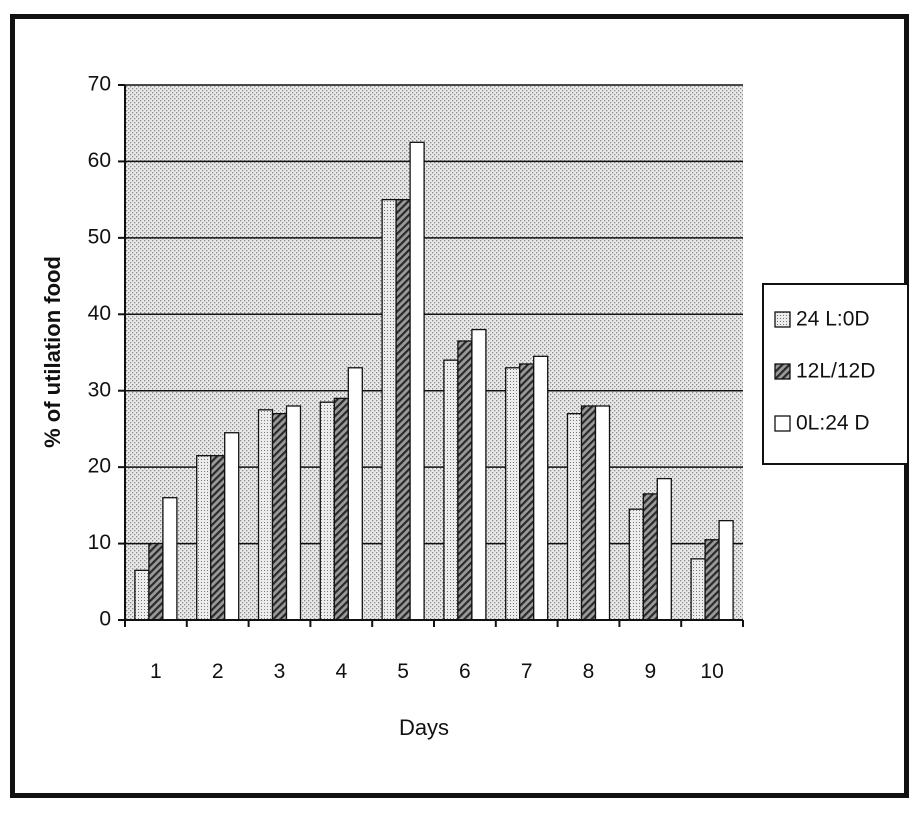  Describe the element at coordinates (218, 671) in the screenshot. I see `x-tick-label: 2` at that location.